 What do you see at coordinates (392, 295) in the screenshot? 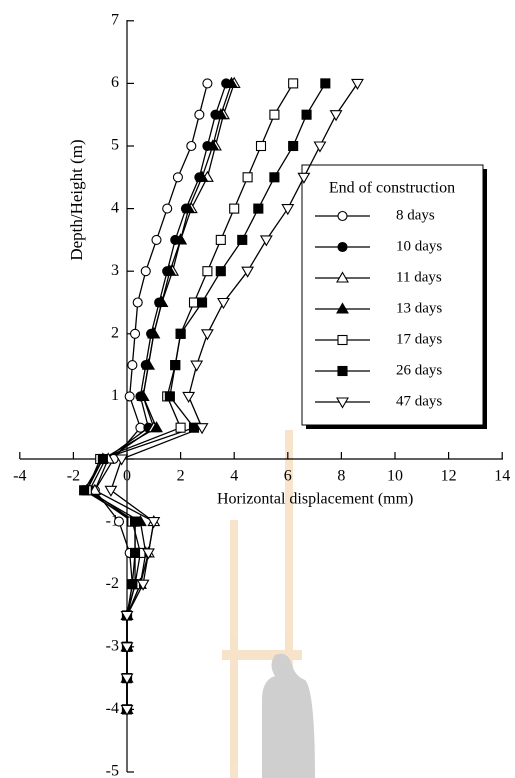
I see `legend-box` at bounding box center [392, 295].